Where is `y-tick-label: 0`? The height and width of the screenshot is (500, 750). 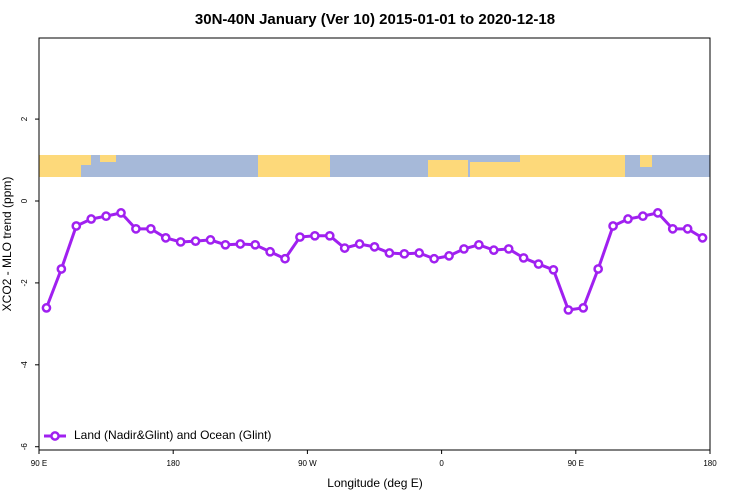 y-tick-label: 0 is located at coordinates (24, 200).